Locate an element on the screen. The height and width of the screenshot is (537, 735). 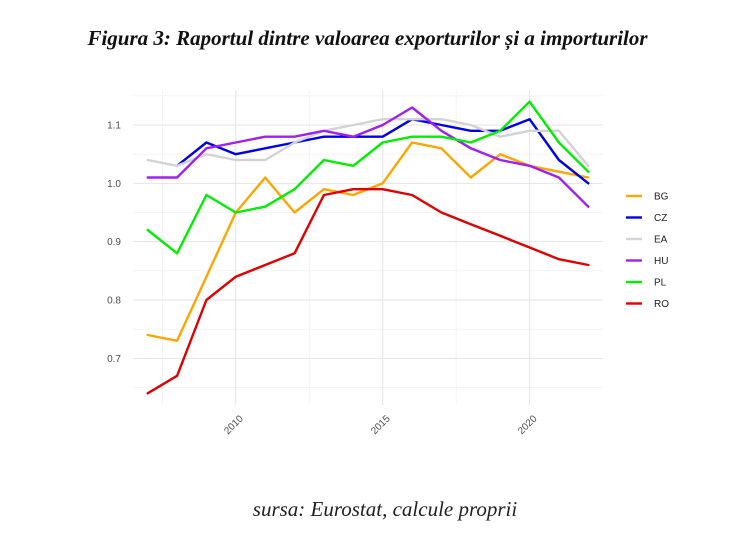
series-line-hu is located at coordinates (368, 157).